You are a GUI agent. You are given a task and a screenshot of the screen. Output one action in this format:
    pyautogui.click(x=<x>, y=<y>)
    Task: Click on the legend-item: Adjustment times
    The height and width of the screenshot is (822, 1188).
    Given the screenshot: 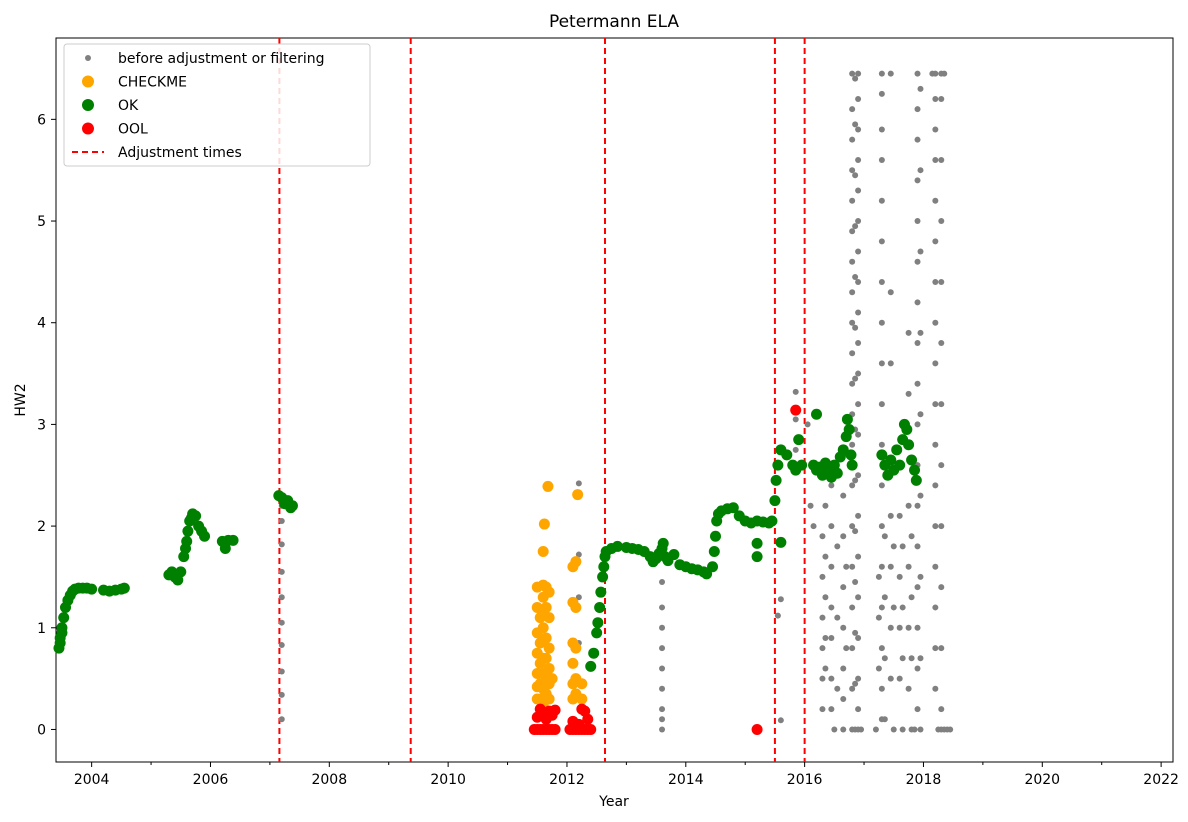 What is the action you would take?
    pyautogui.click(x=157, y=153)
    